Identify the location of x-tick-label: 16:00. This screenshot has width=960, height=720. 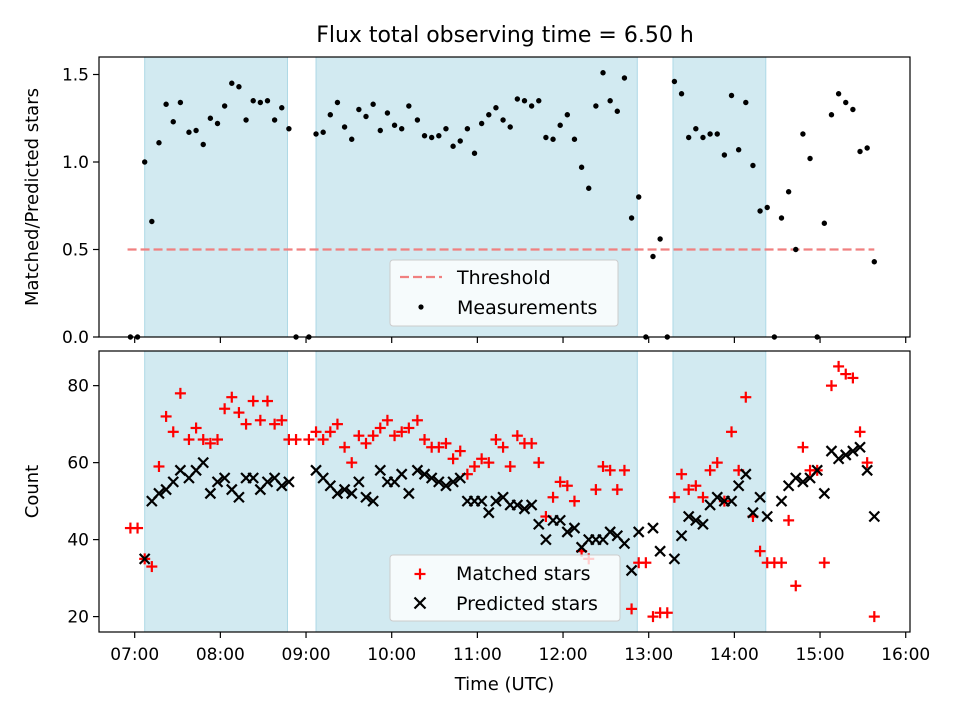
(905, 655).